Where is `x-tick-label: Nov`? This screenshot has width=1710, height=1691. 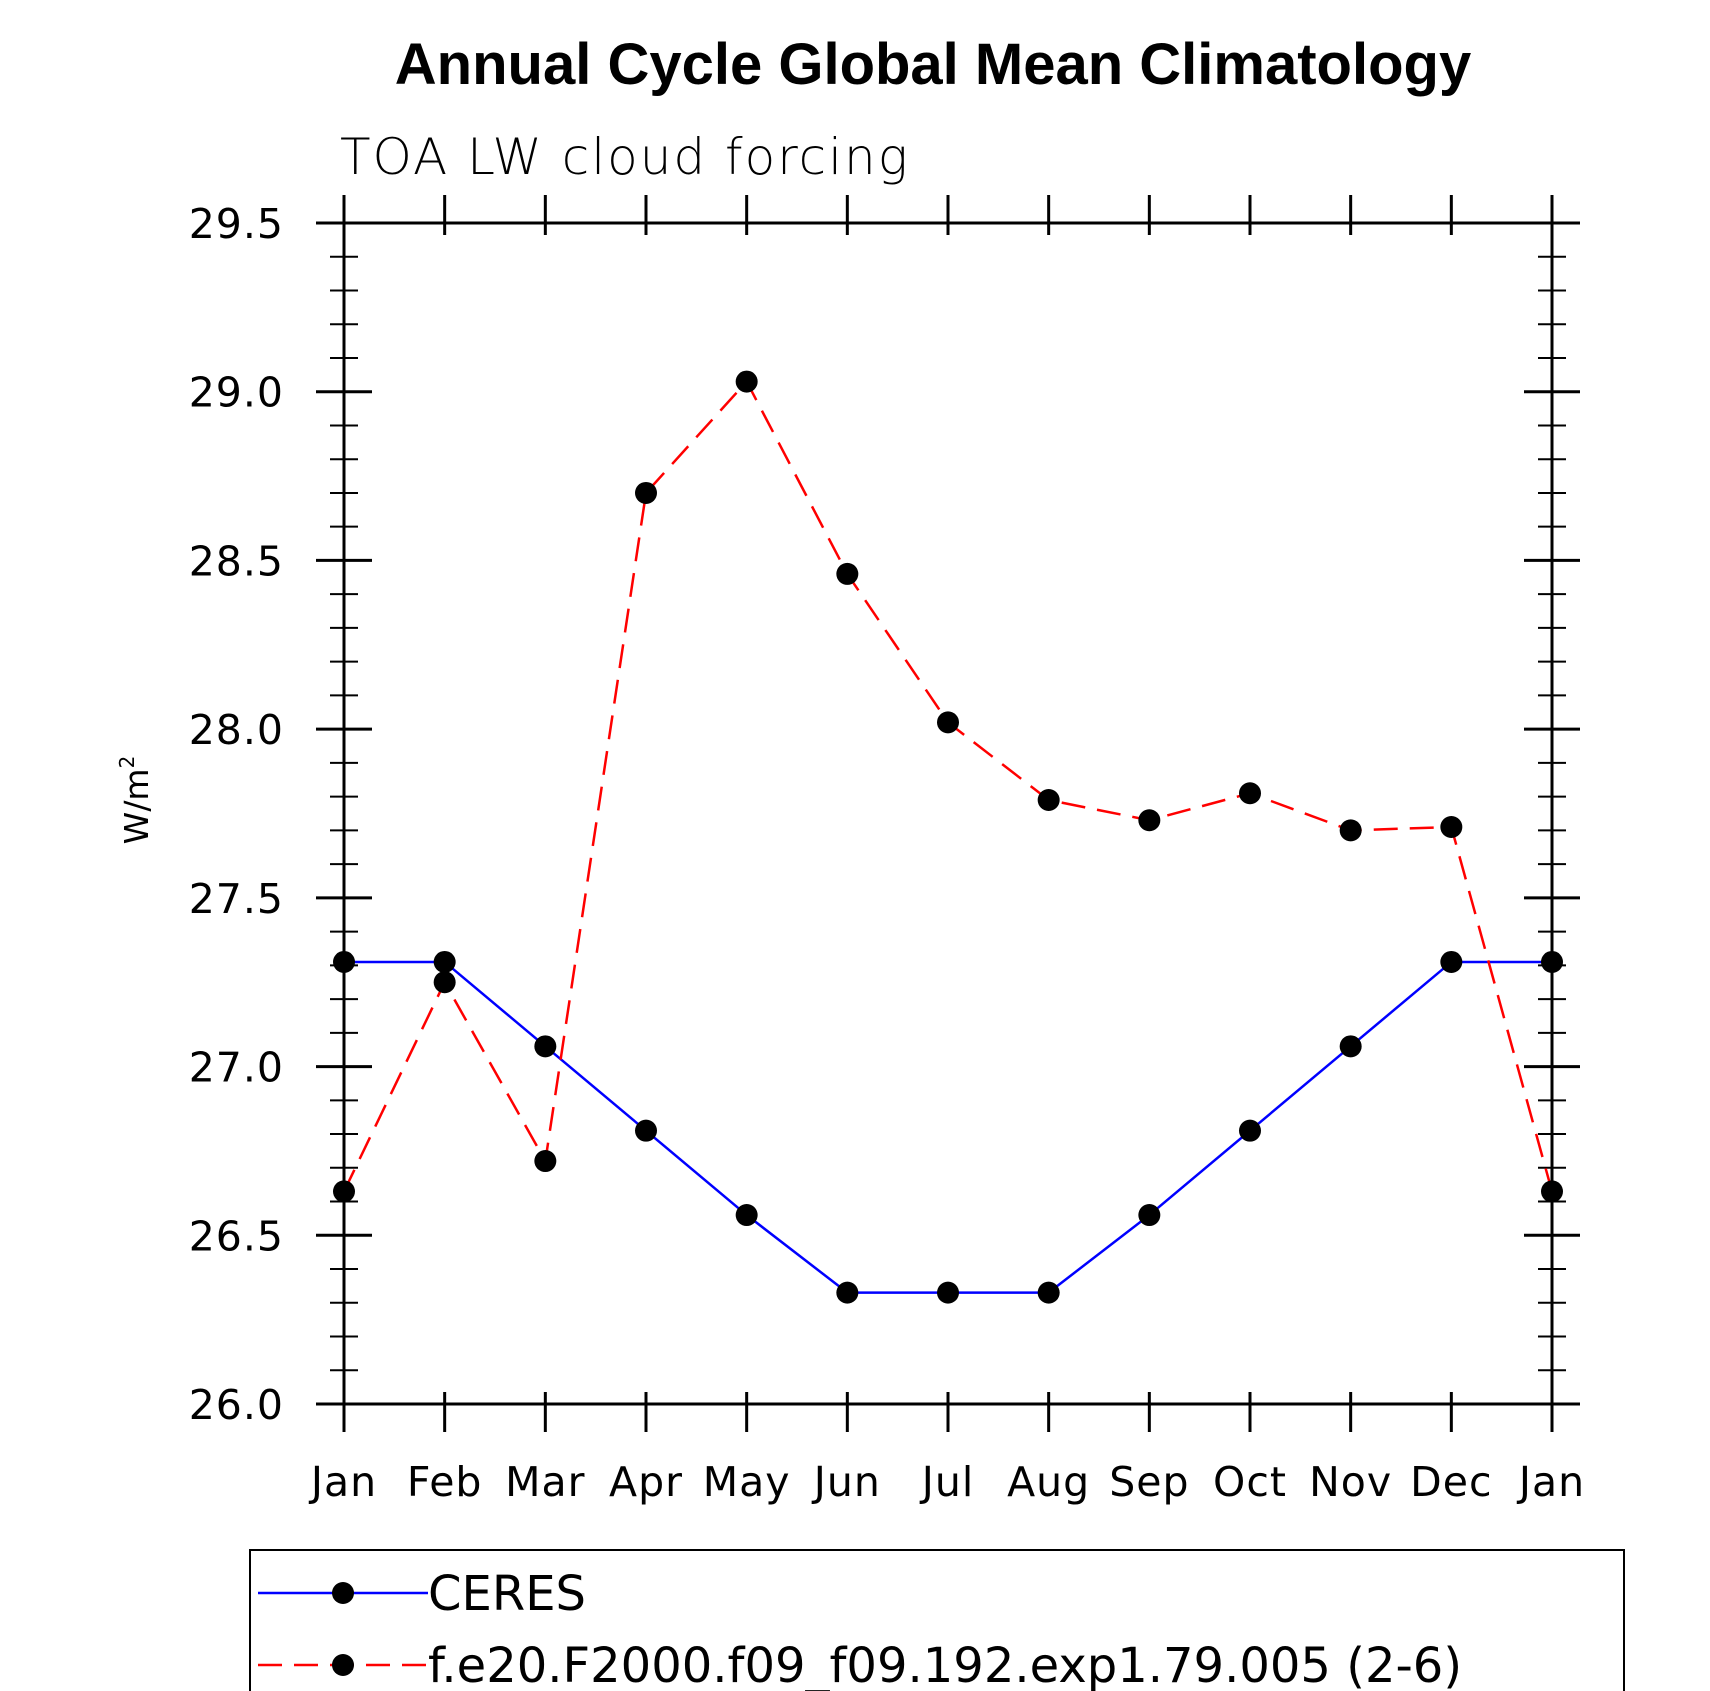
x-tick-label: Nov is located at coordinates (1350, 1482).